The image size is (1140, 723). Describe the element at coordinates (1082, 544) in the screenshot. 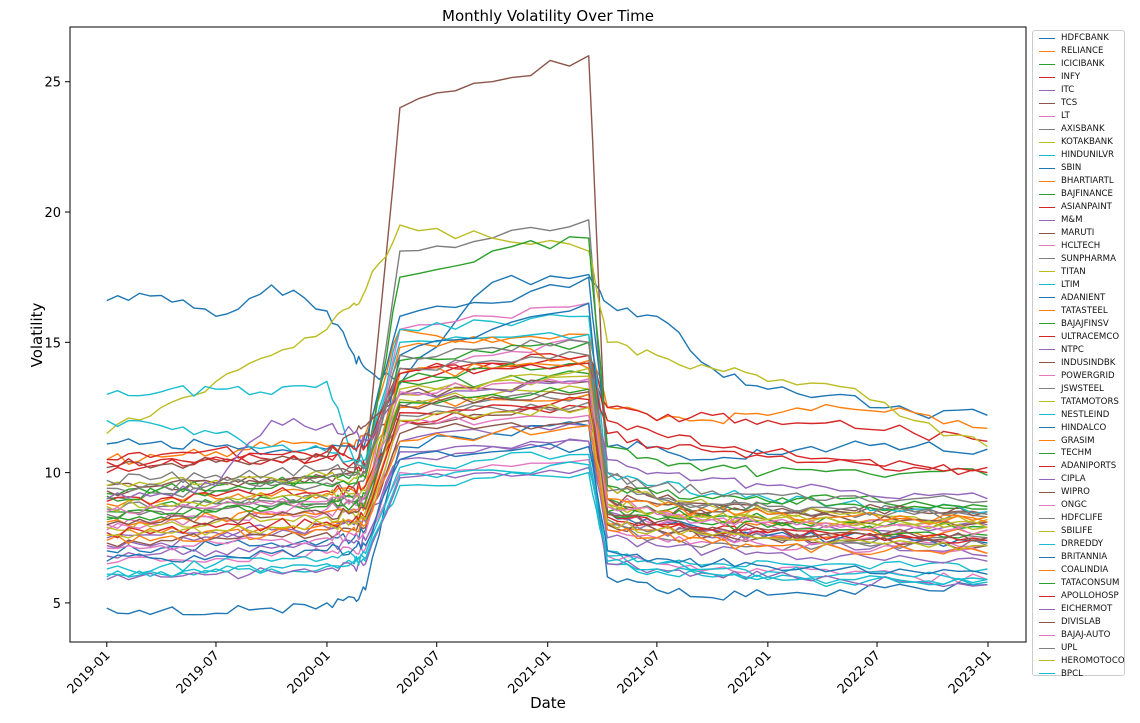

I see `legend-label: DRREDDY` at that location.